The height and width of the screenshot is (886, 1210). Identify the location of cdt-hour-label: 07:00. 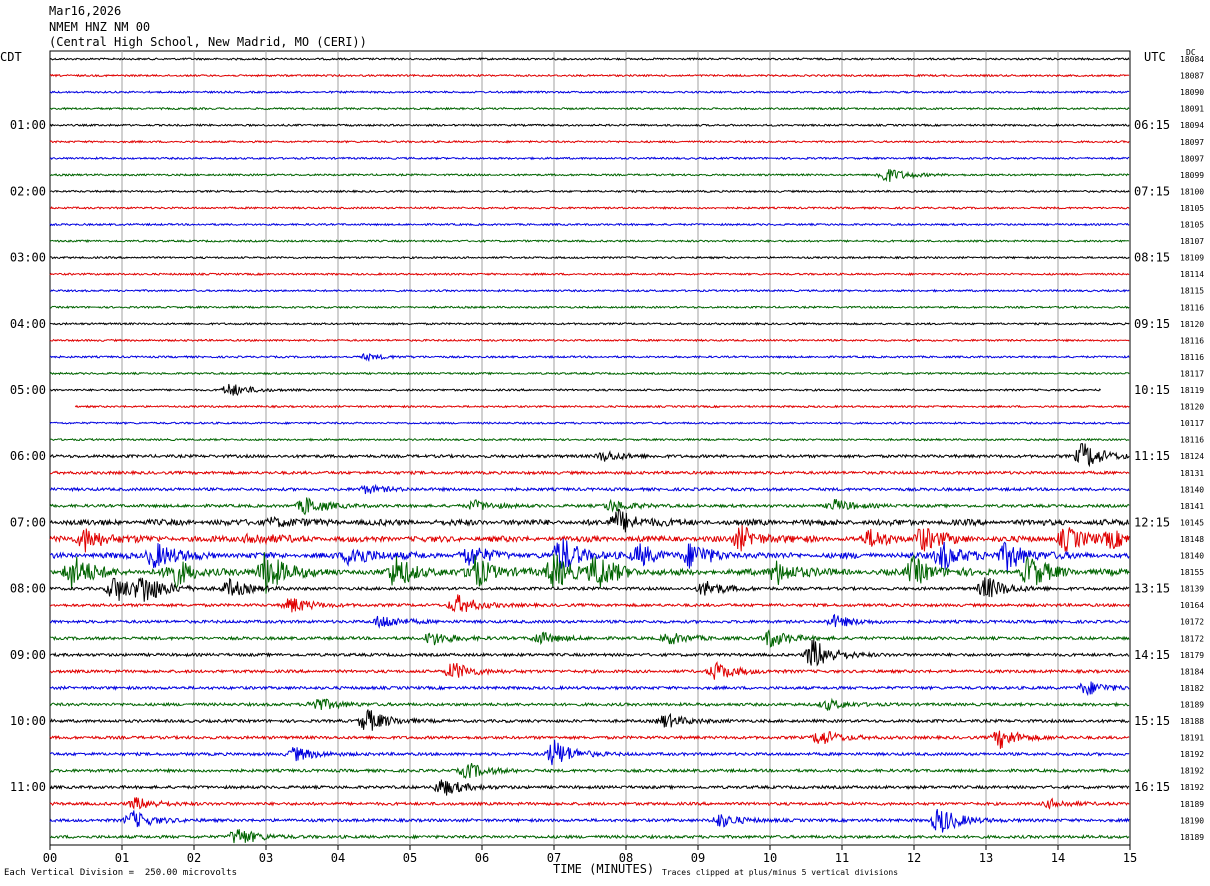
(28, 522).